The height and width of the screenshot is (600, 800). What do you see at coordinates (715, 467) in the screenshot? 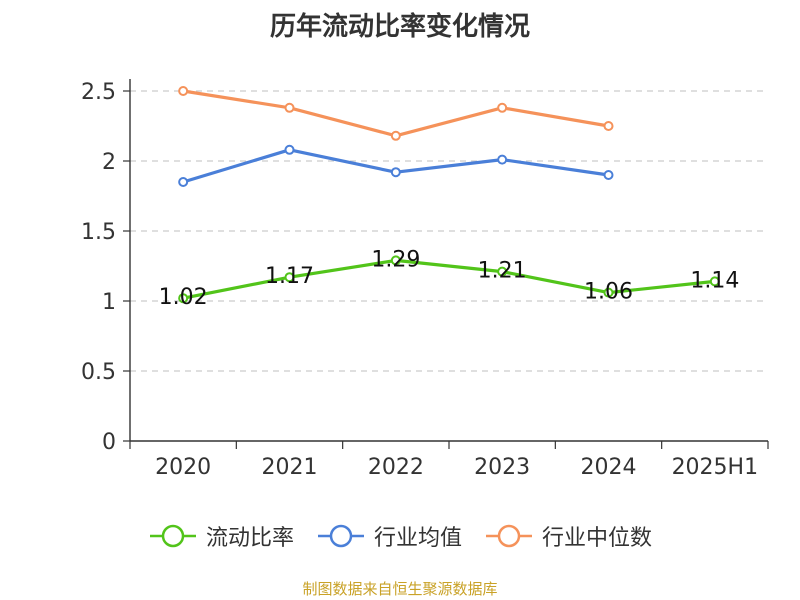
I see `x-tick-label: 2025H1` at bounding box center [715, 467].